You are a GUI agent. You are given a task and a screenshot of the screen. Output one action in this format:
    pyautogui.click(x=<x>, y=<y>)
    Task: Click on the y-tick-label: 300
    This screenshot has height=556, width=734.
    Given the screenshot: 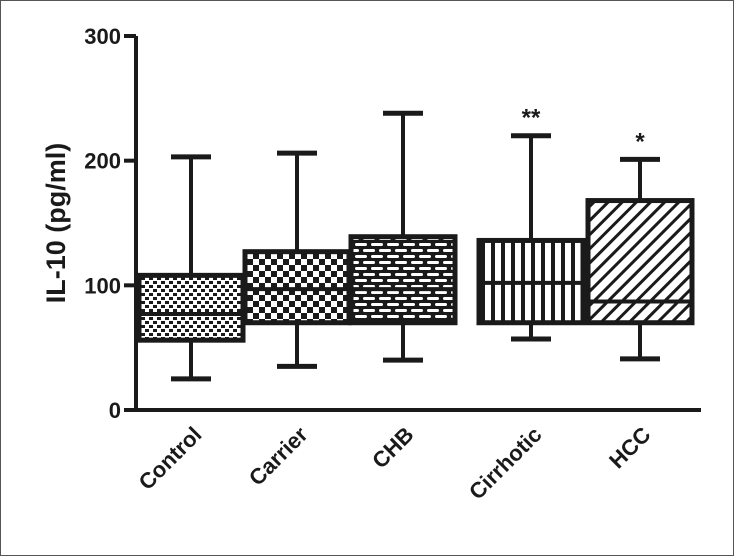 What is the action you would take?
    pyautogui.click(x=102, y=36)
    